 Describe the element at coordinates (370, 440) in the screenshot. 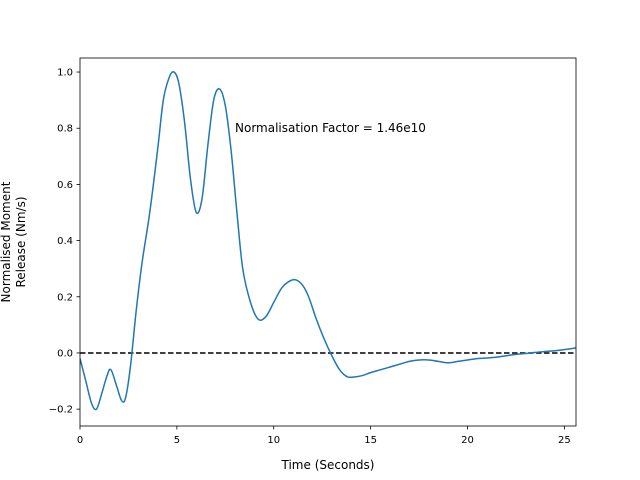

I see `x-tick-label: 15` at that location.